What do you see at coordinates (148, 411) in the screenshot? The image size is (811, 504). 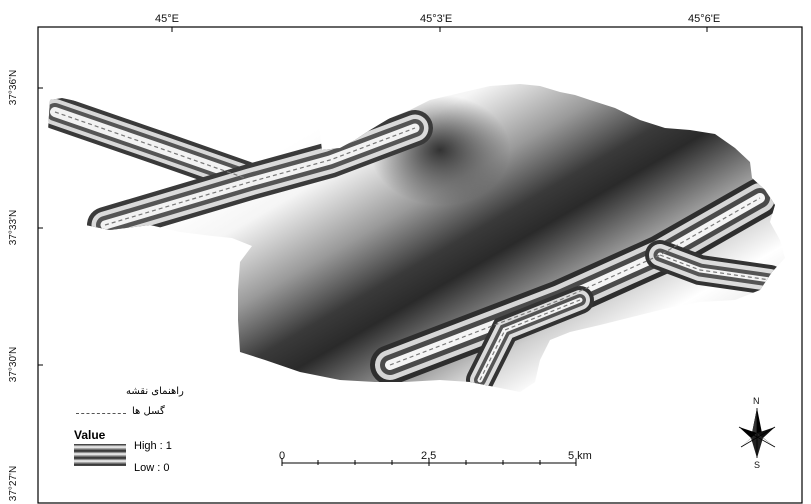 I see `legend-fault-label: گسل ها` at bounding box center [148, 411].